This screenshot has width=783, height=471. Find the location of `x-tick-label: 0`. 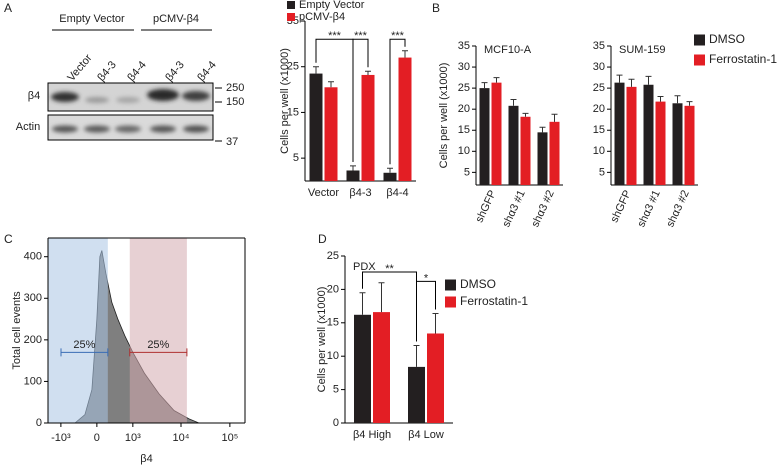

x-tick-label: 0 is located at coordinates (97, 438).